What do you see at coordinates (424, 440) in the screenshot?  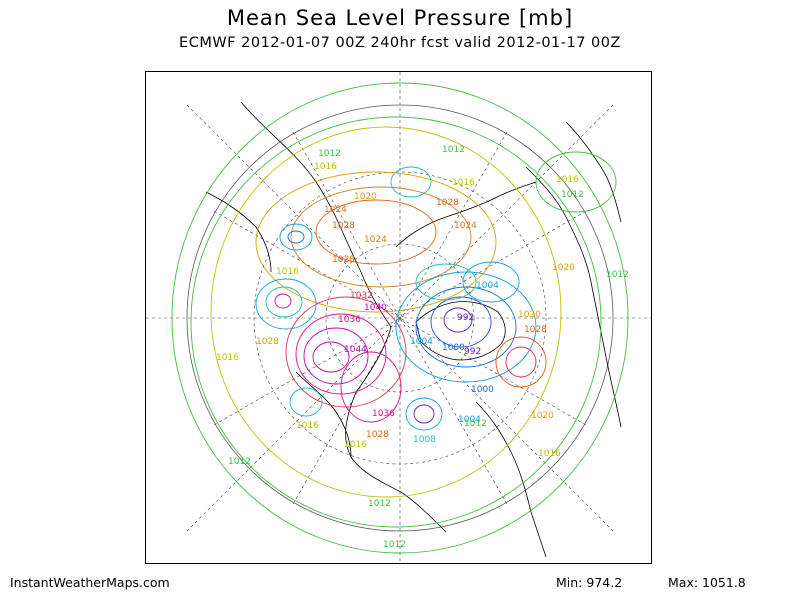 I see `isobar-label: 1008` at bounding box center [424, 440].